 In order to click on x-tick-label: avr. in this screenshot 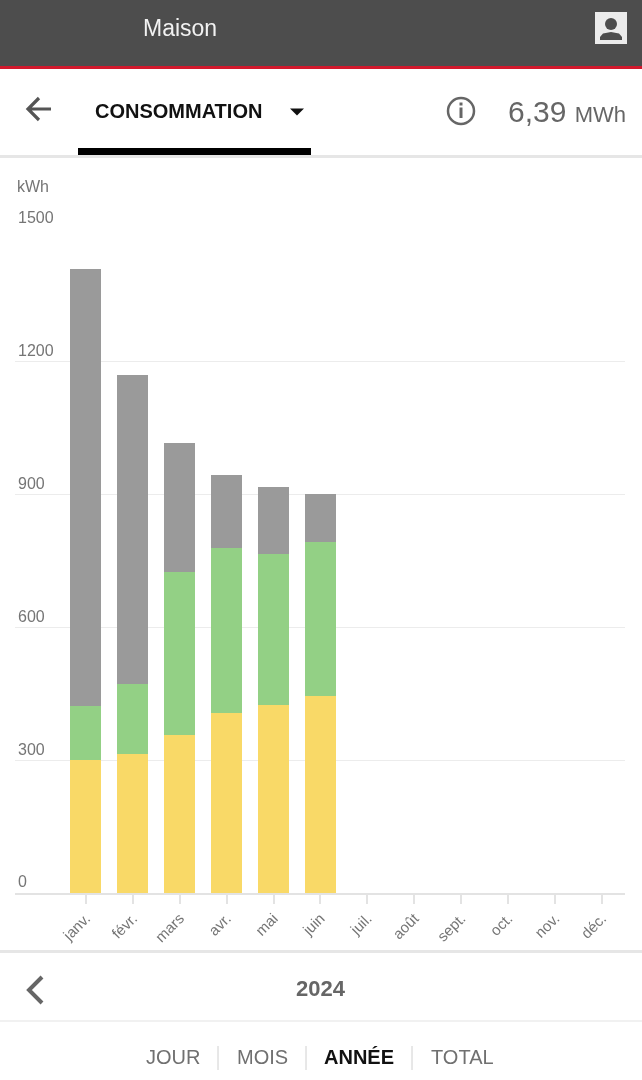, I will do `click(219, 924)`.